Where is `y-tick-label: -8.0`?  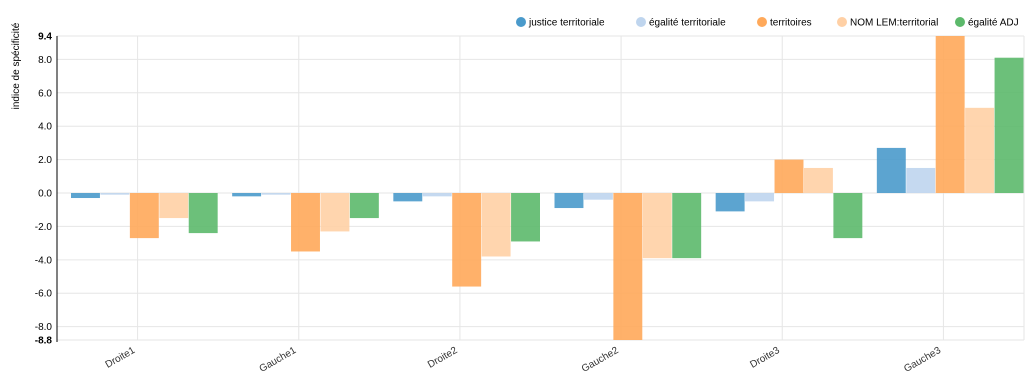 y-tick-label: -8.0 is located at coordinates (44, 327).